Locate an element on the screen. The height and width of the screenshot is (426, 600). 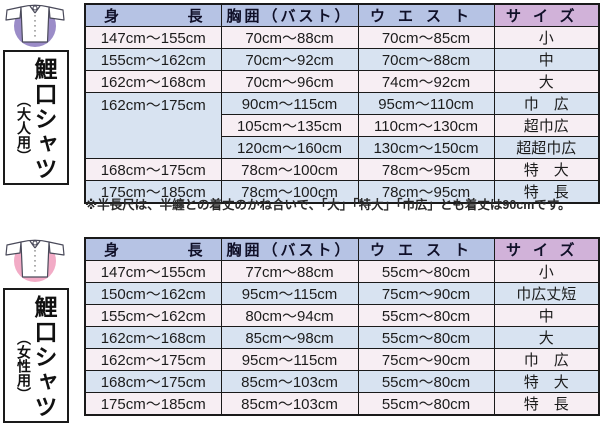
cell-waist: 130cm～150cm is located at coordinates (426, 147).